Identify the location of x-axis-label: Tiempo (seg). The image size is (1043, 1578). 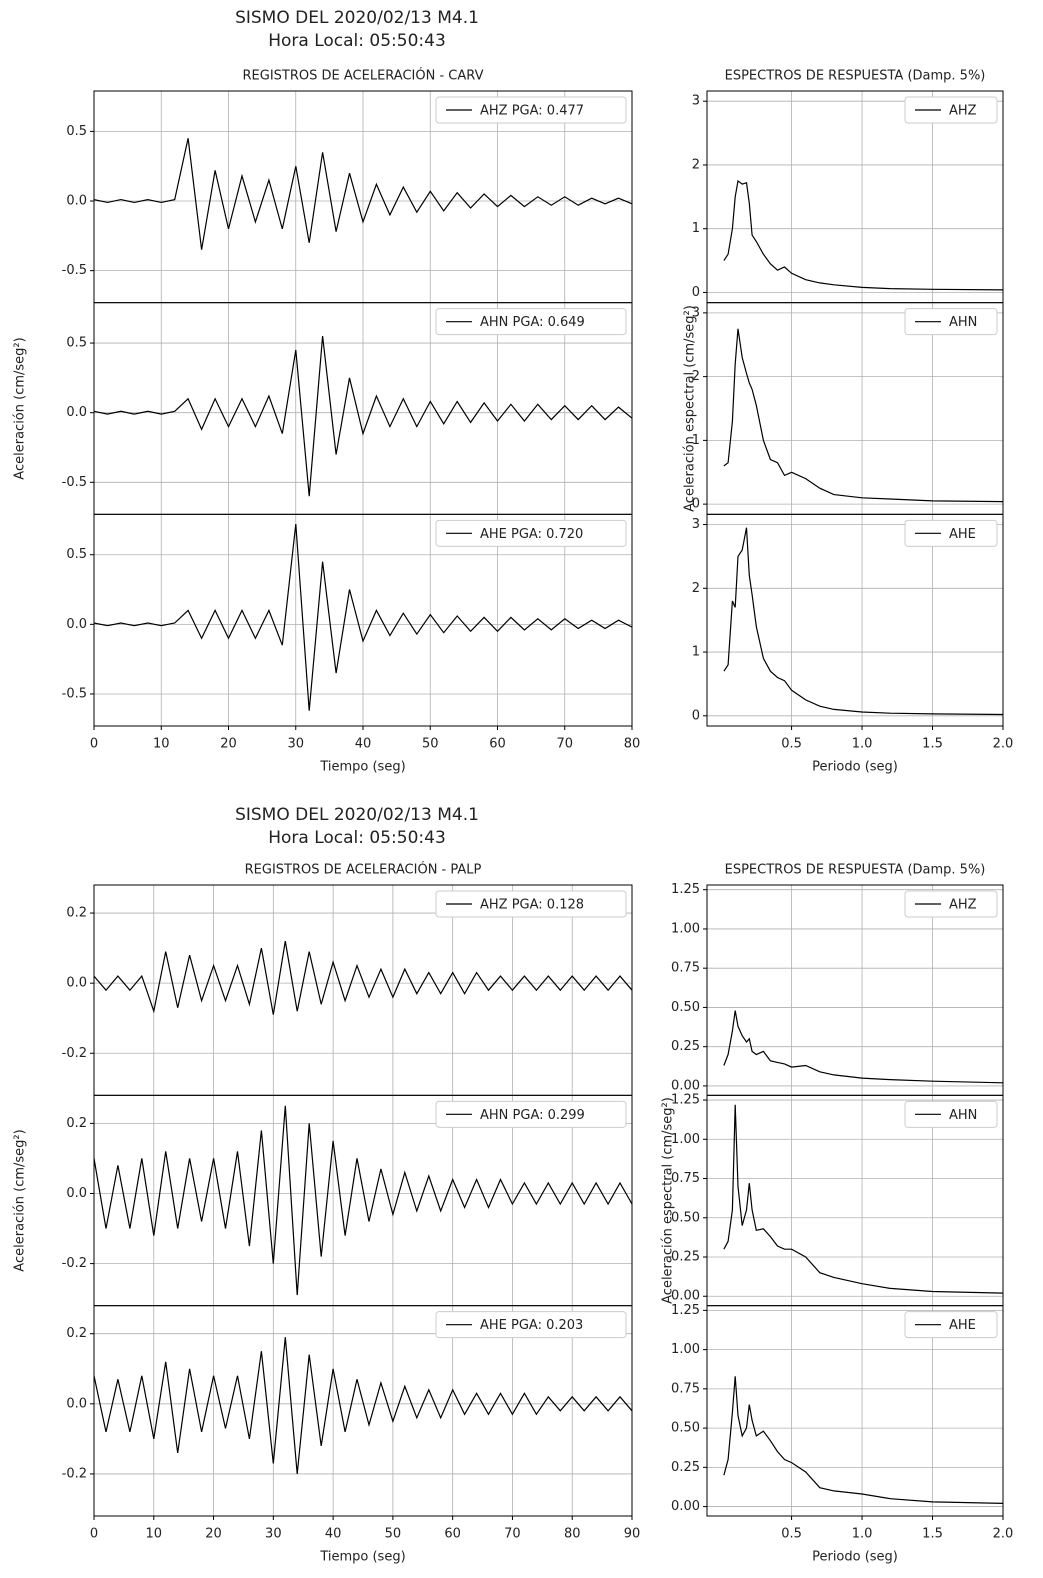
(362, 1557).